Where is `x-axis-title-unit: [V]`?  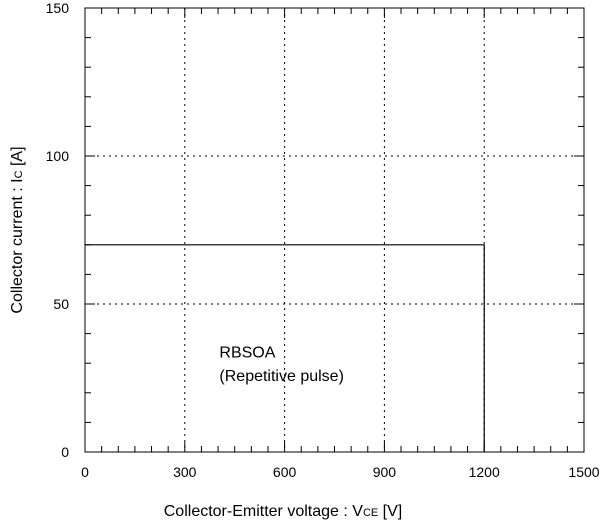
x-axis-title-unit: [V] is located at coordinates (390, 511).